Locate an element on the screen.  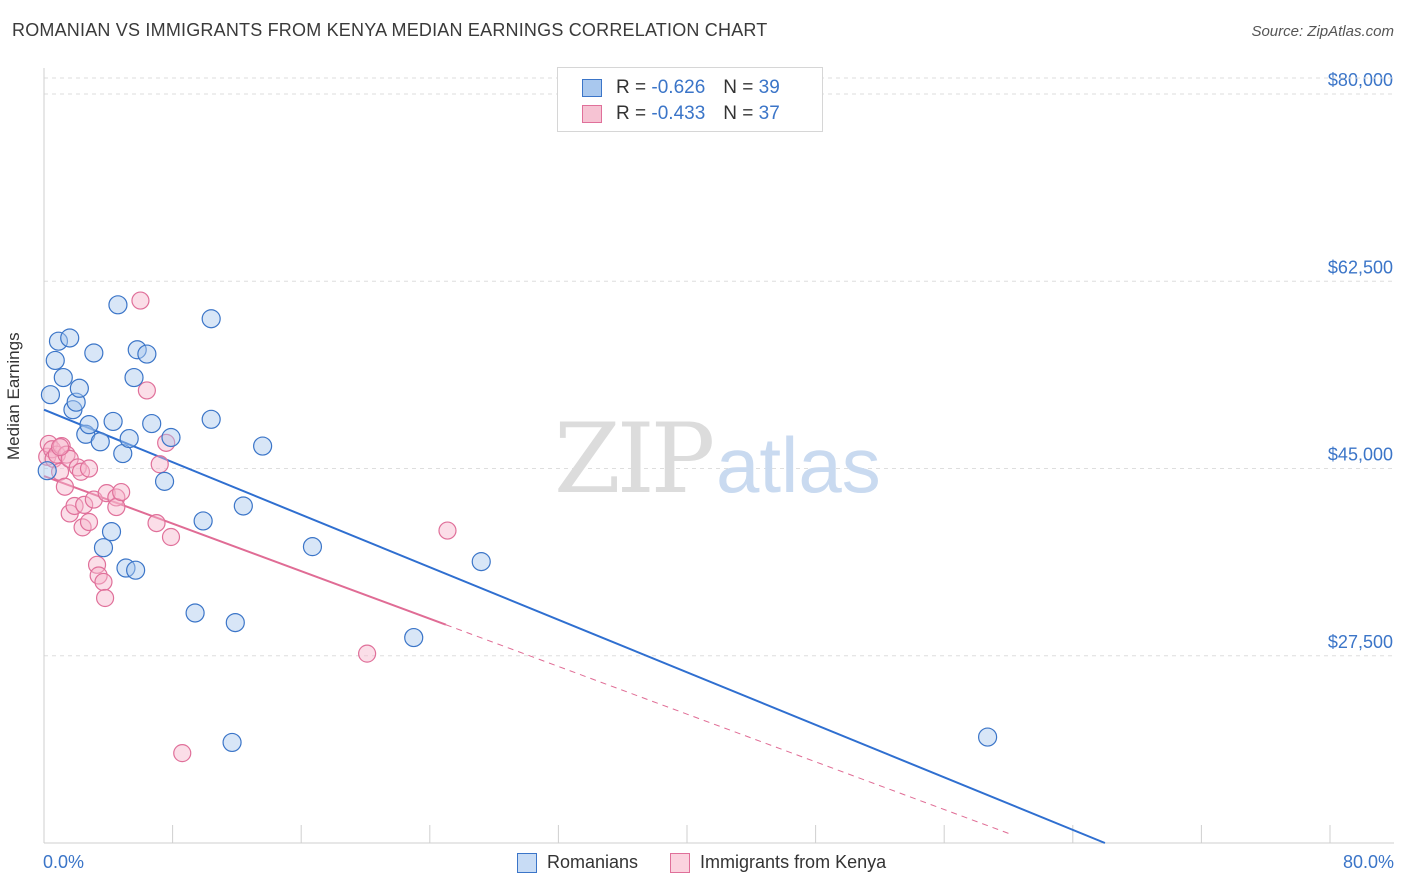
legend-swatch-blue is located at coordinates (592, 88).